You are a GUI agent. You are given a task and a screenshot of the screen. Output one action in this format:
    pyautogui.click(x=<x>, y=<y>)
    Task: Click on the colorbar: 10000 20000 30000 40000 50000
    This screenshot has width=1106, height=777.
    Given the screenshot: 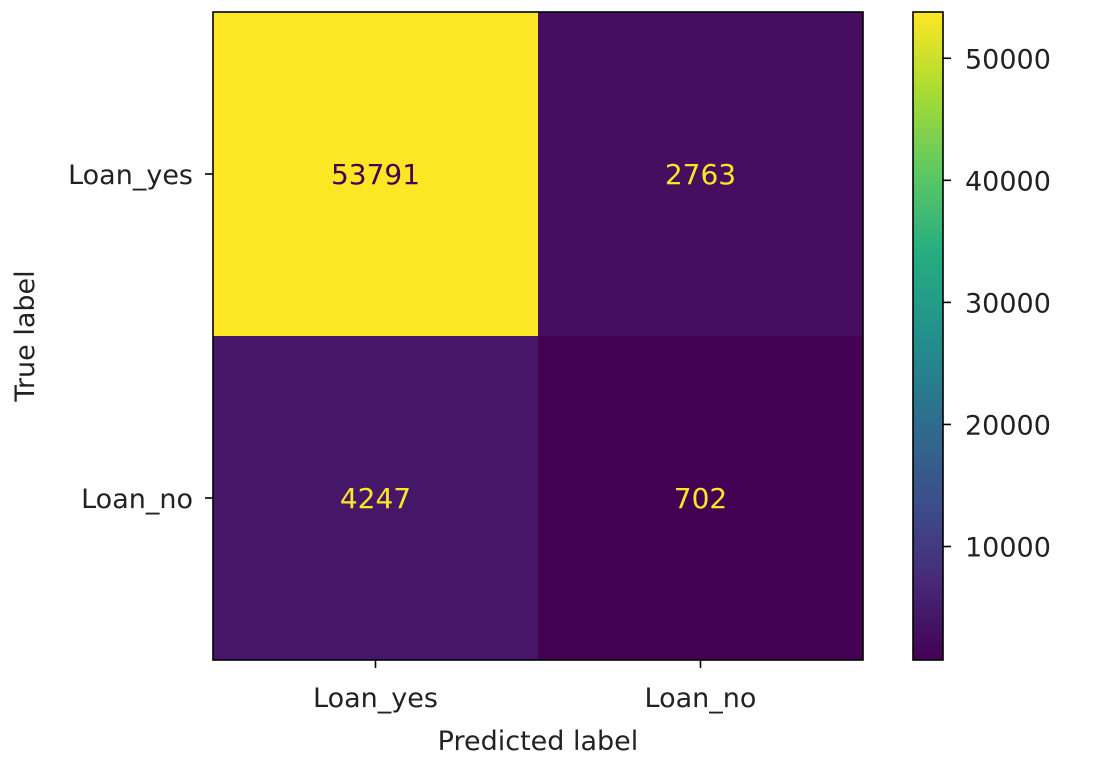 What is the action you would take?
    pyautogui.click(x=981, y=336)
    